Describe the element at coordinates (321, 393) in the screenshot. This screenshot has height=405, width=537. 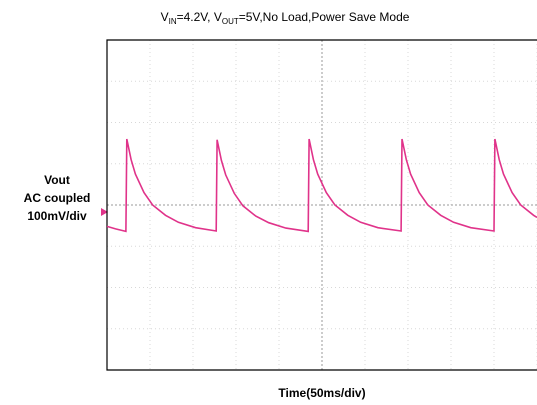
I see `x-axis-label: Time(50ms/div)` at that location.